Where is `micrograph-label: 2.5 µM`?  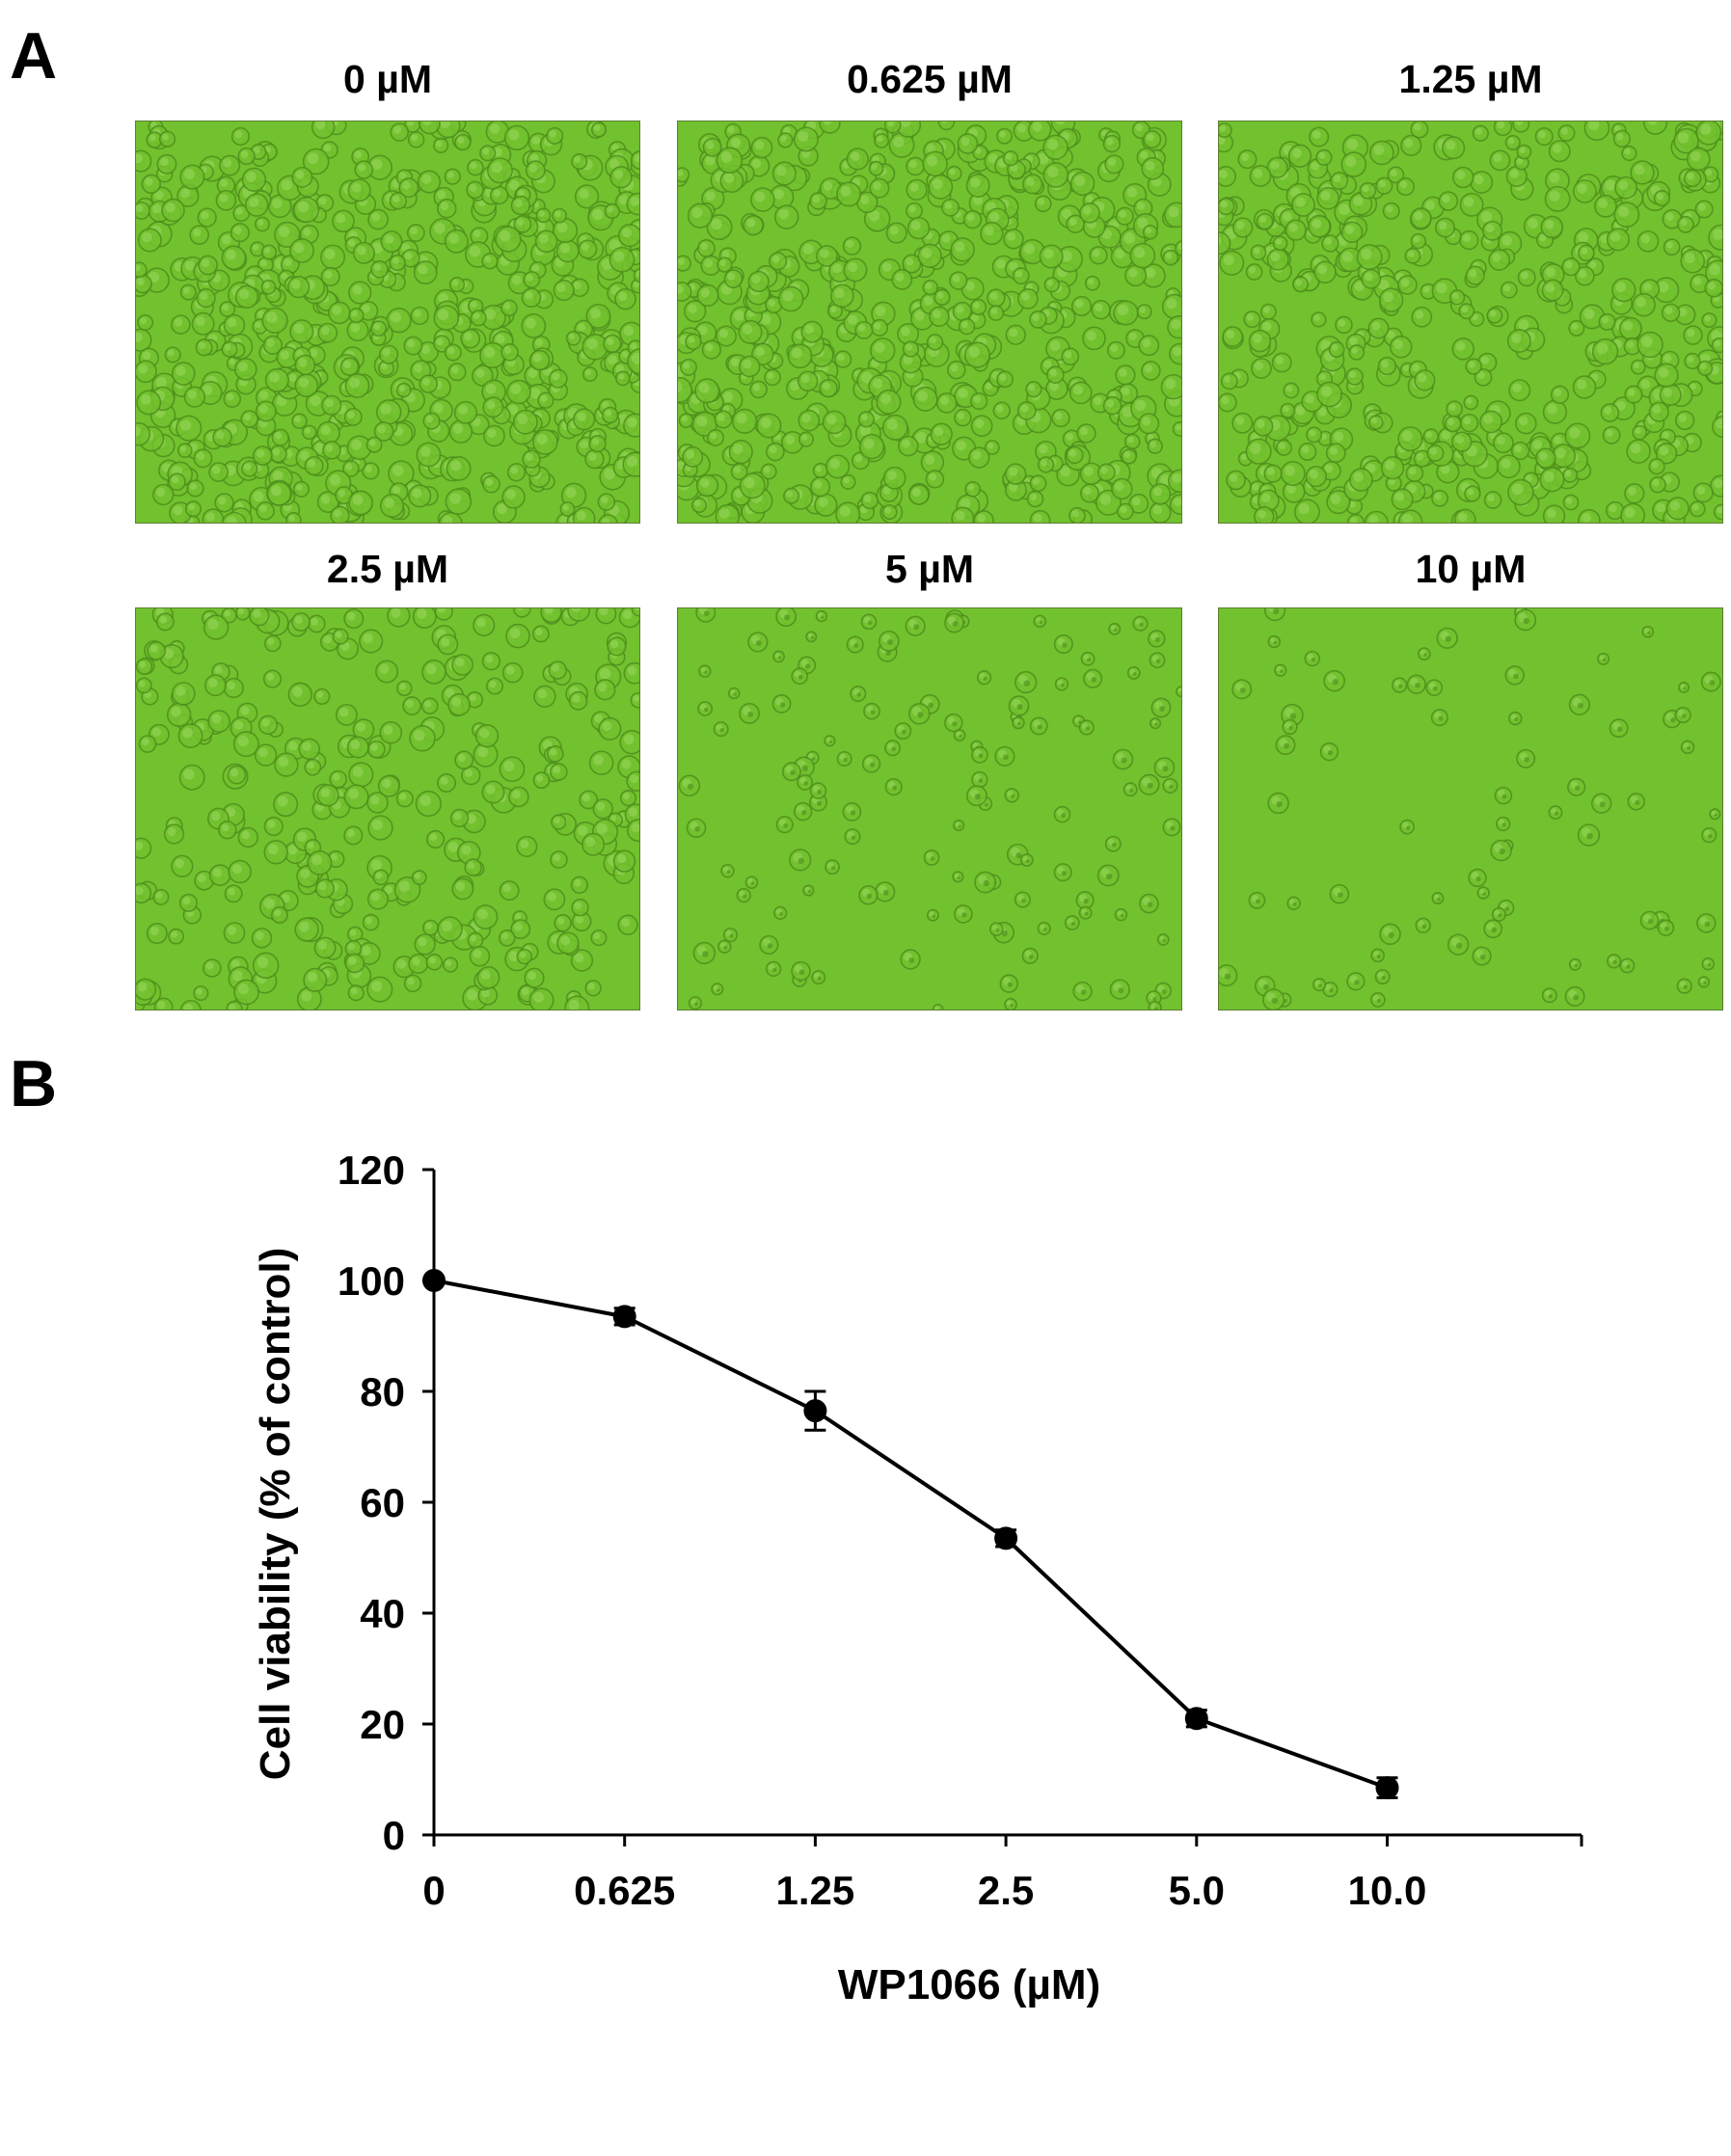 micrograph-label: 2.5 µM is located at coordinates (387, 569).